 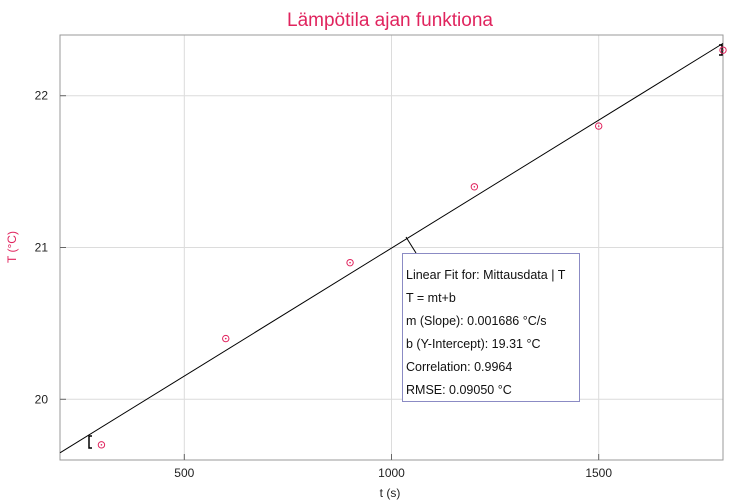 What do you see at coordinates (90, 442) in the screenshot?
I see `range-bracket` at bounding box center [90, 442].